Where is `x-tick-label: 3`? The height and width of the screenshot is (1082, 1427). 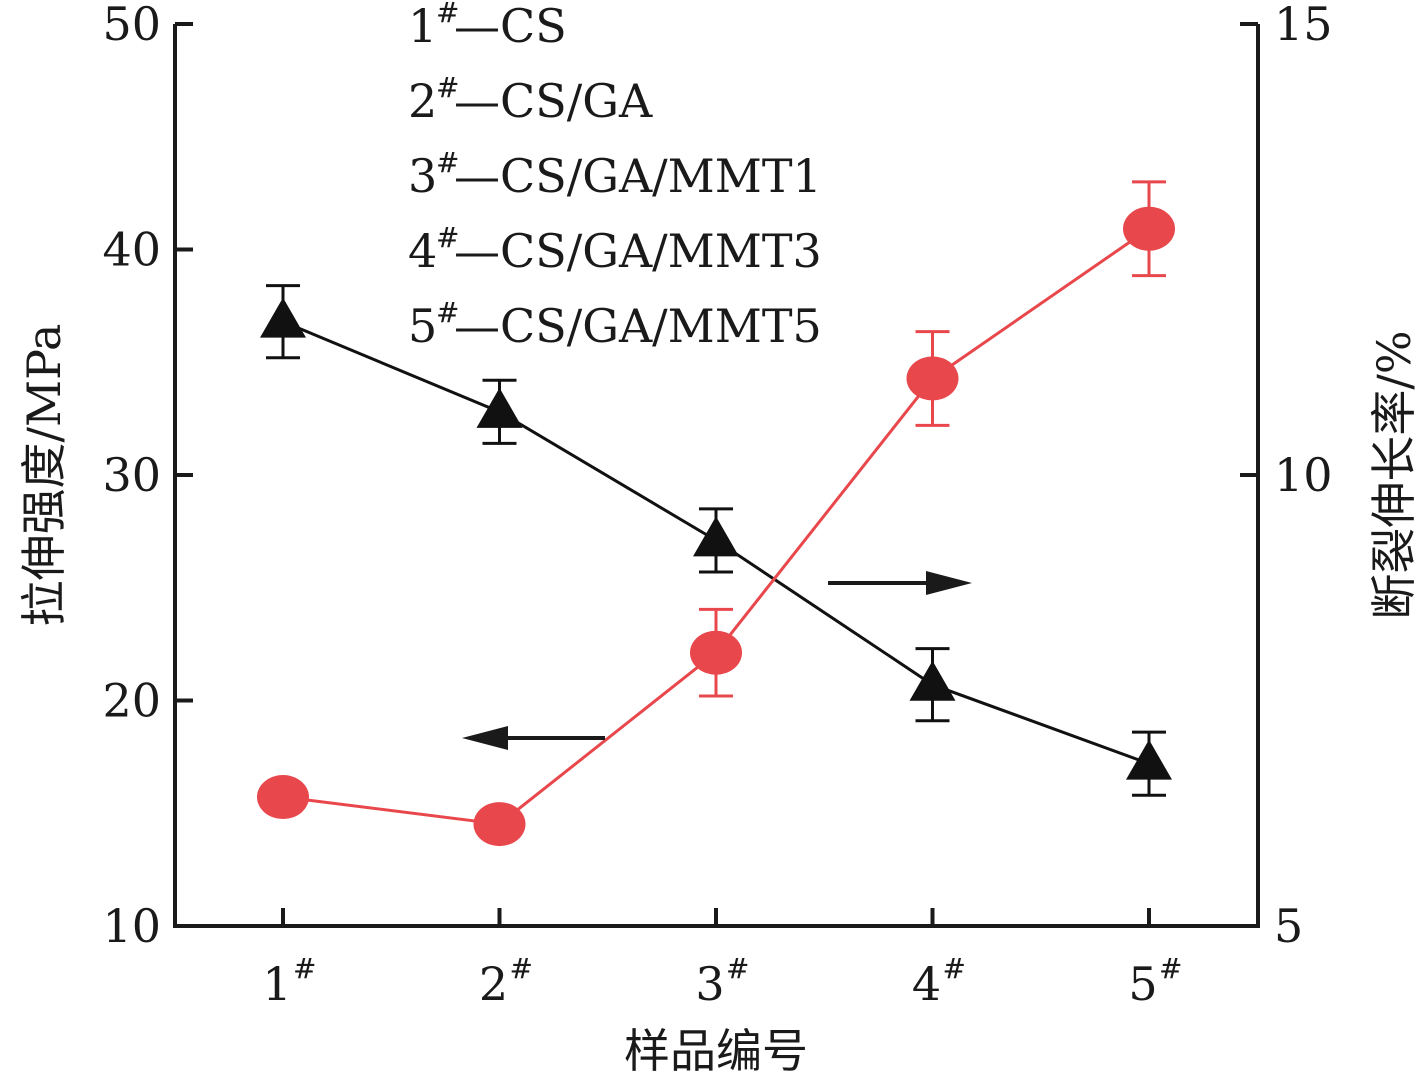 x-tick-label: 3 is located at coordinates (709, 984).